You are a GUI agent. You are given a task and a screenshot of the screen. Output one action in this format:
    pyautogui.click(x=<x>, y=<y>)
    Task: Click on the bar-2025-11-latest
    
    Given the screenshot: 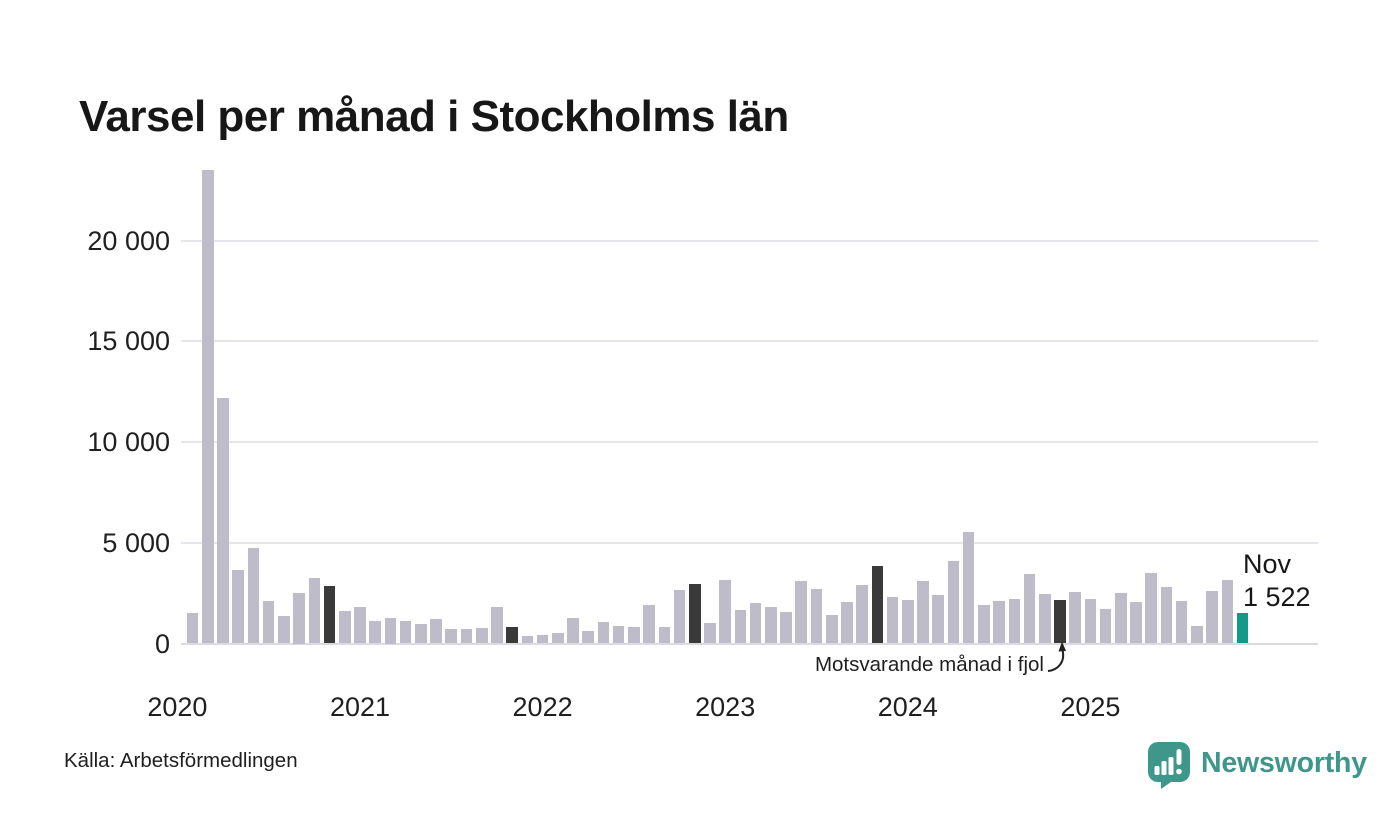 What is the action you would take?
    pyautogui.click(x=1242, y=628)
    